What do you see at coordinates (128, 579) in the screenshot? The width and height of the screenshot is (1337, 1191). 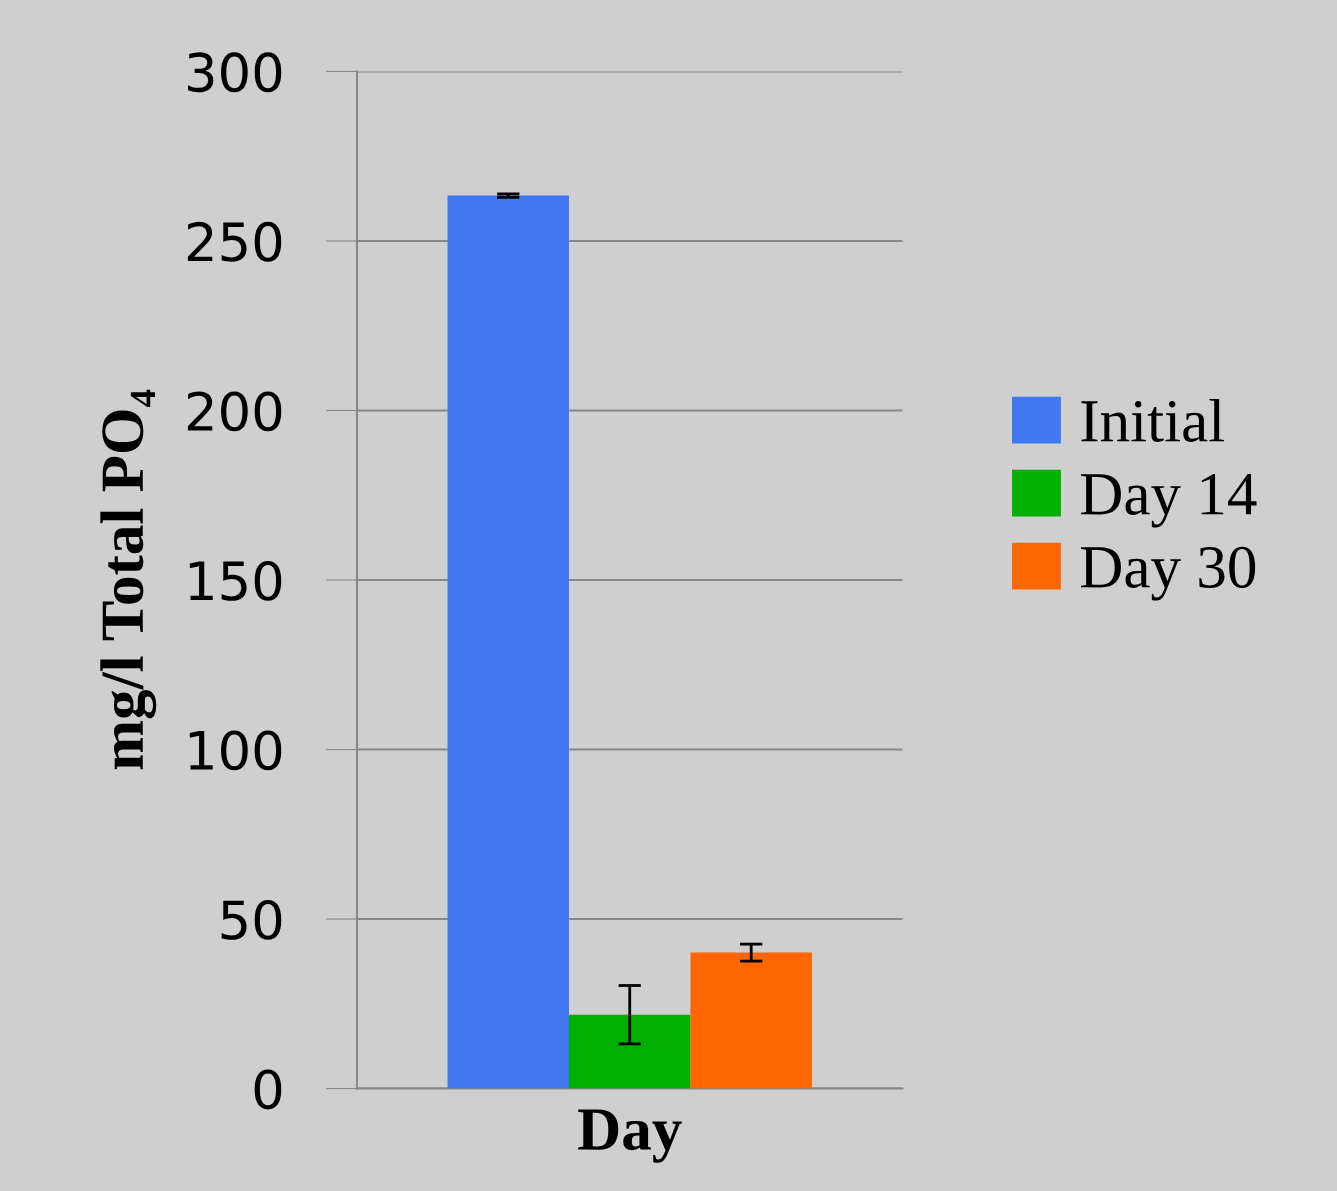 I see `y-axis-title: mg/l Total PO₄` at bounding box center [128, 579].